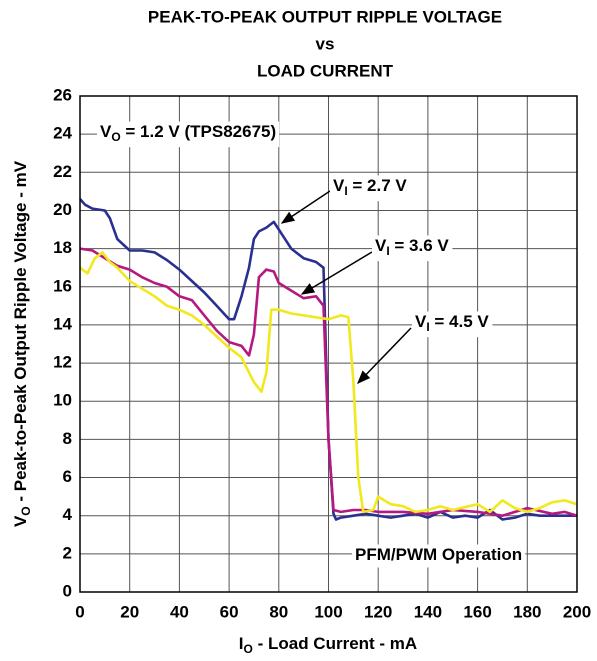  What do you see at coordinates (335, 643) in the screenshot?
I see `x-axis-label-part: - Load Current - mA` at bounding box center [335, 643].